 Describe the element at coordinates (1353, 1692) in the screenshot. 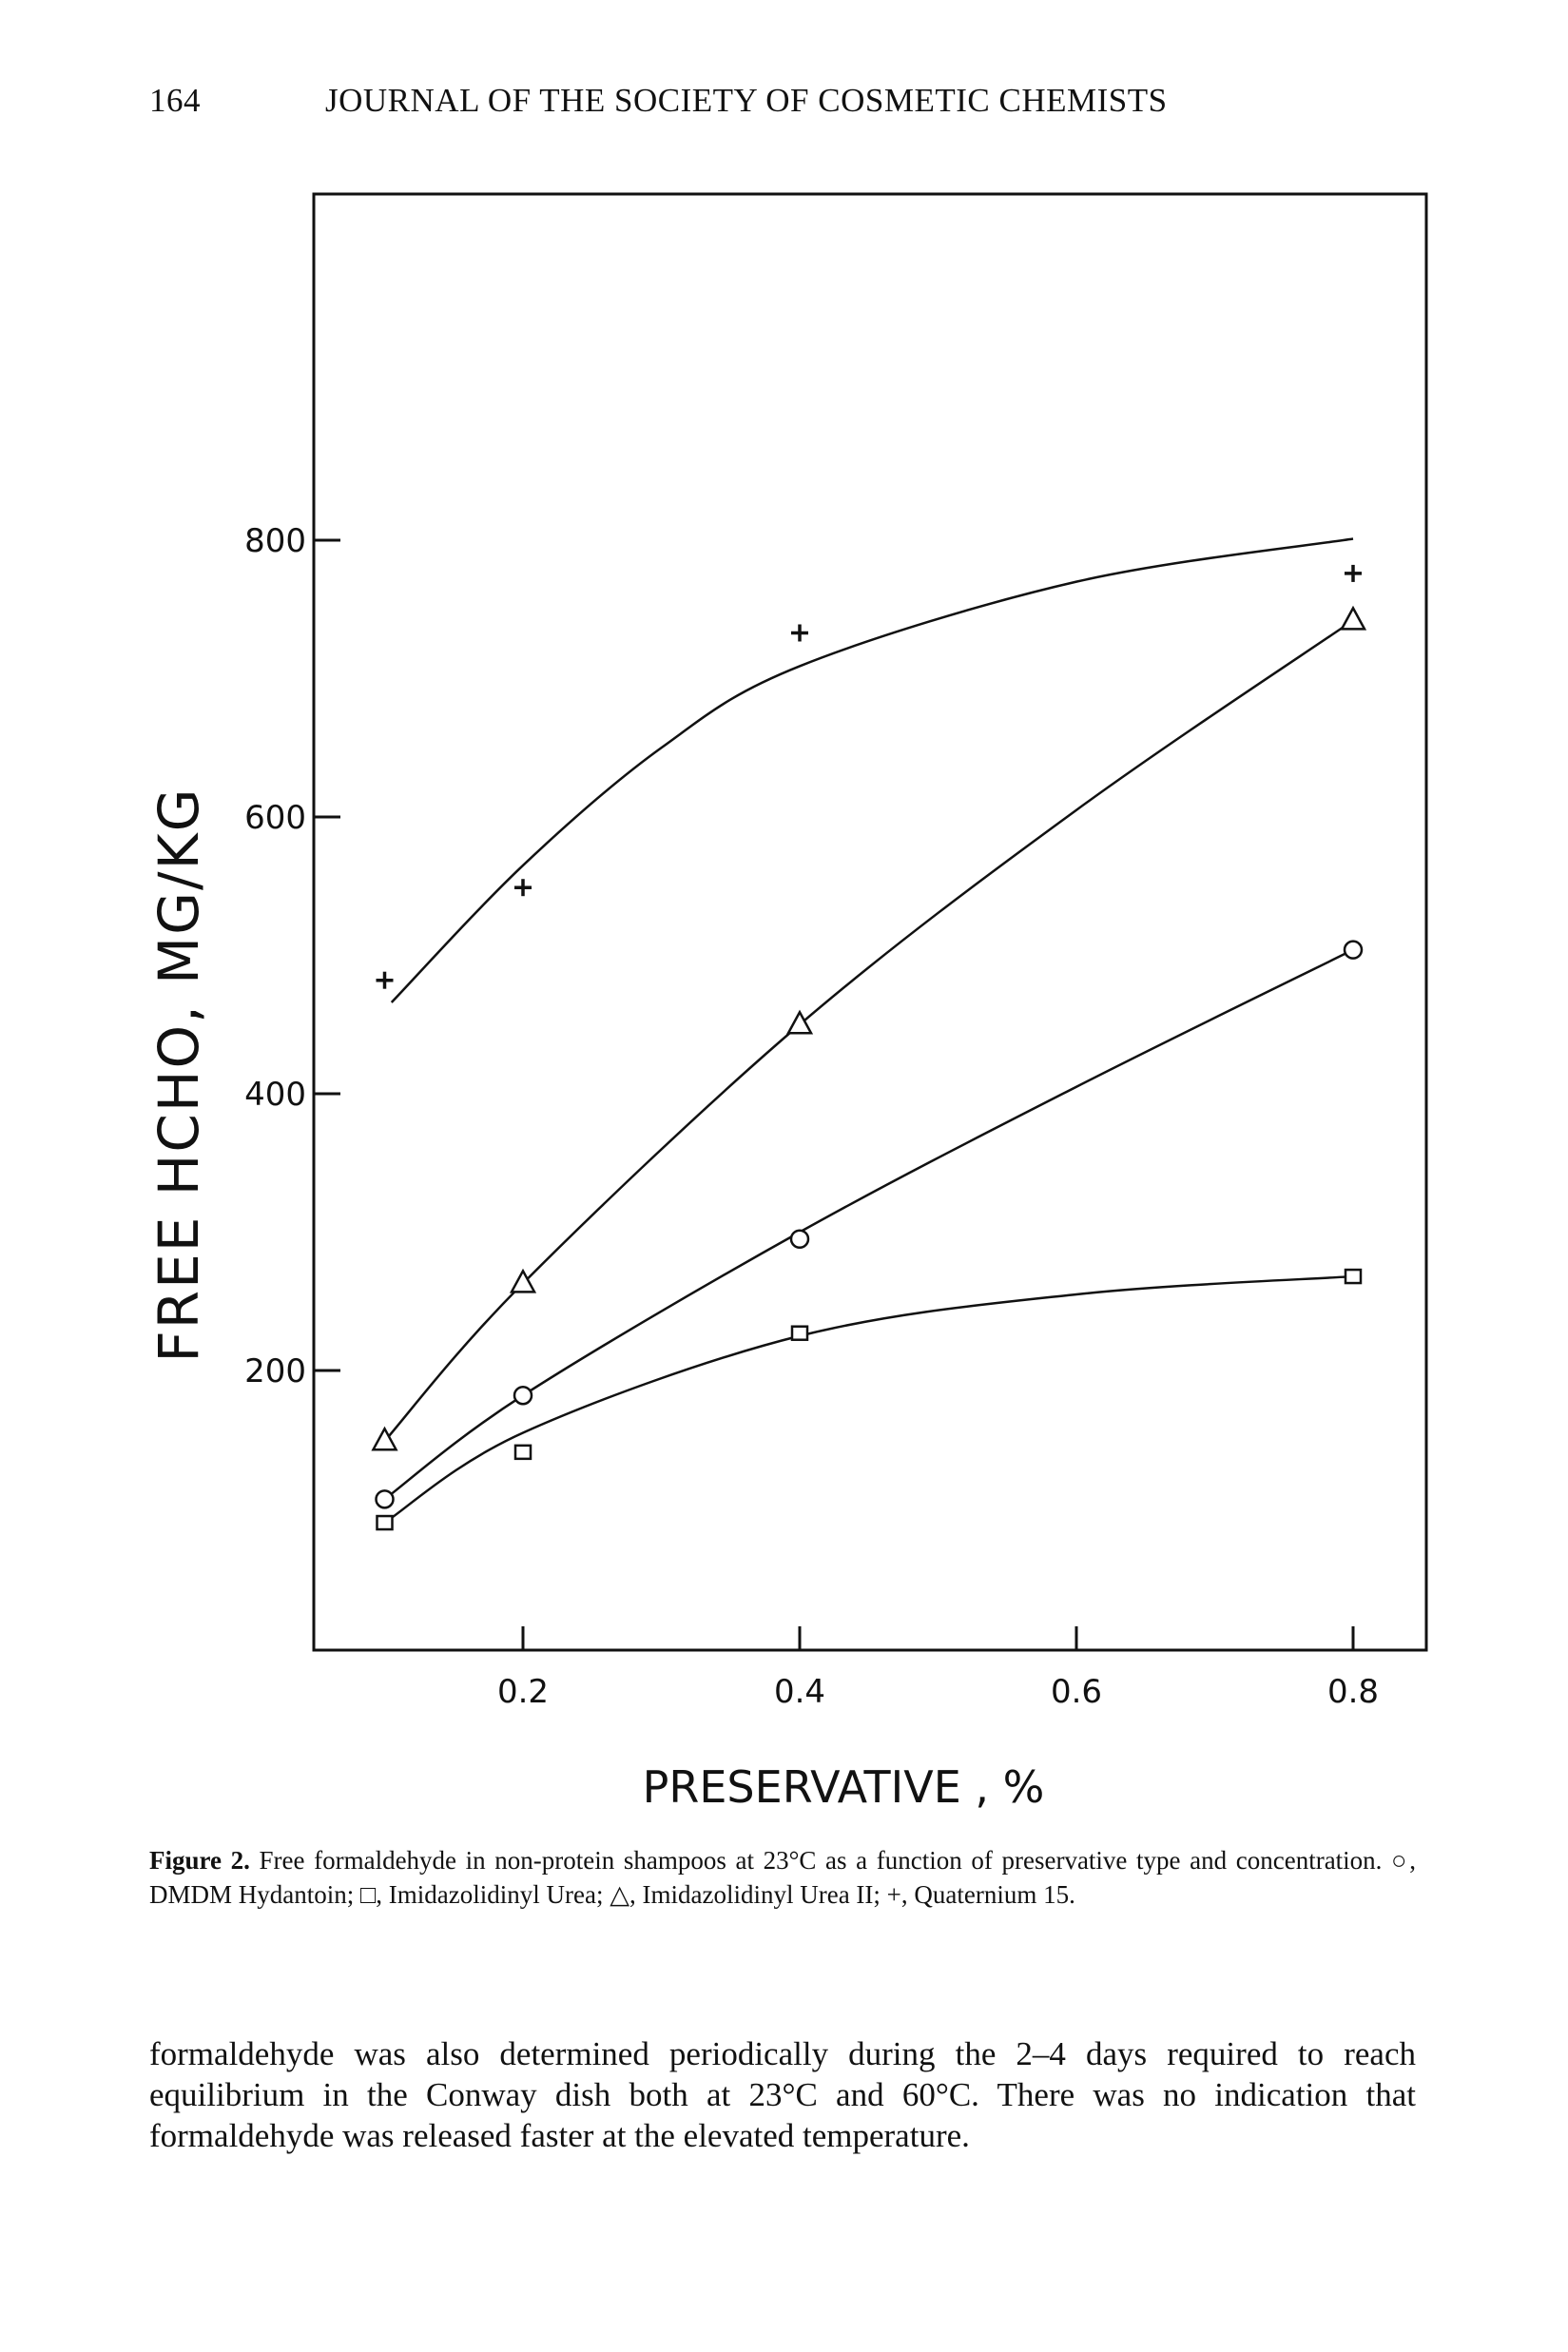

I see `x-tick-label: 0.8` at that location.